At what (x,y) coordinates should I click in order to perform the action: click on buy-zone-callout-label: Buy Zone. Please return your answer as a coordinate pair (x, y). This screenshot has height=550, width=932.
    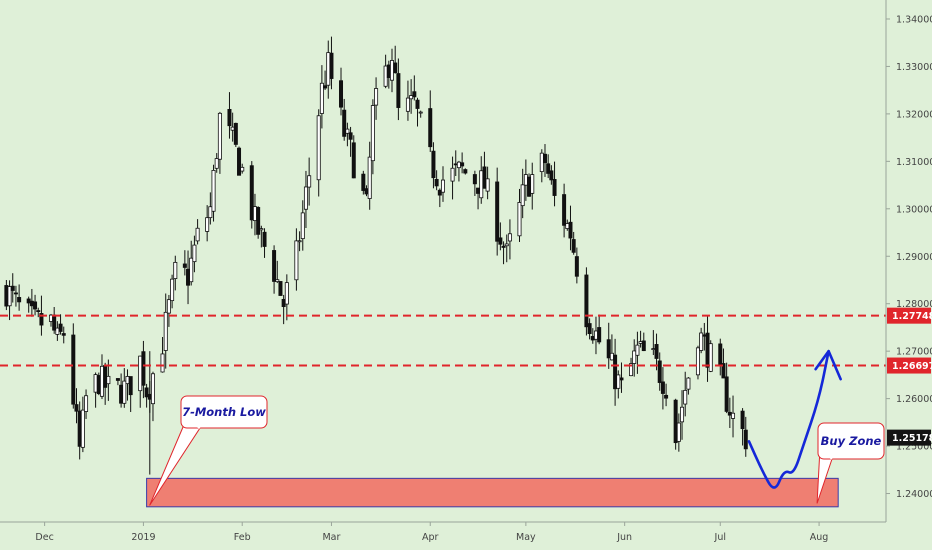
    Looking at the image, I should click on (851, 441).